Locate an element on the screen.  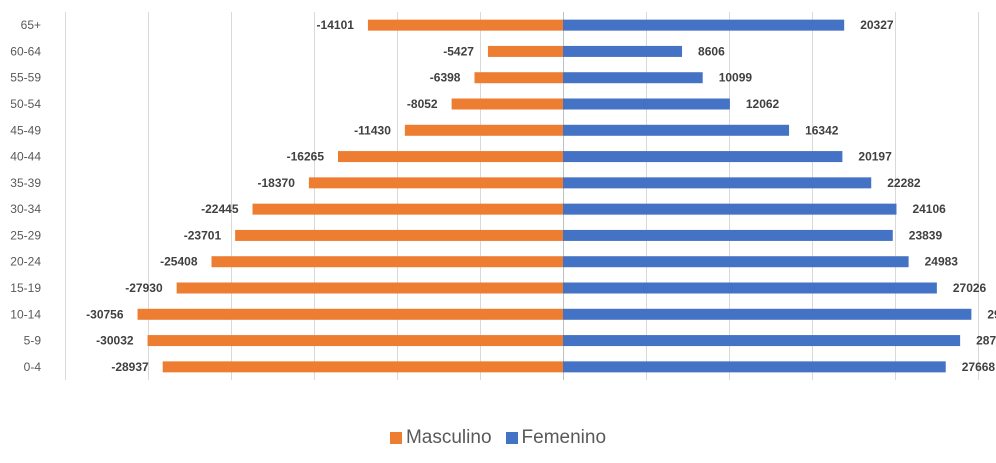
data-label: -22445 is located at coordinates (220, 209).